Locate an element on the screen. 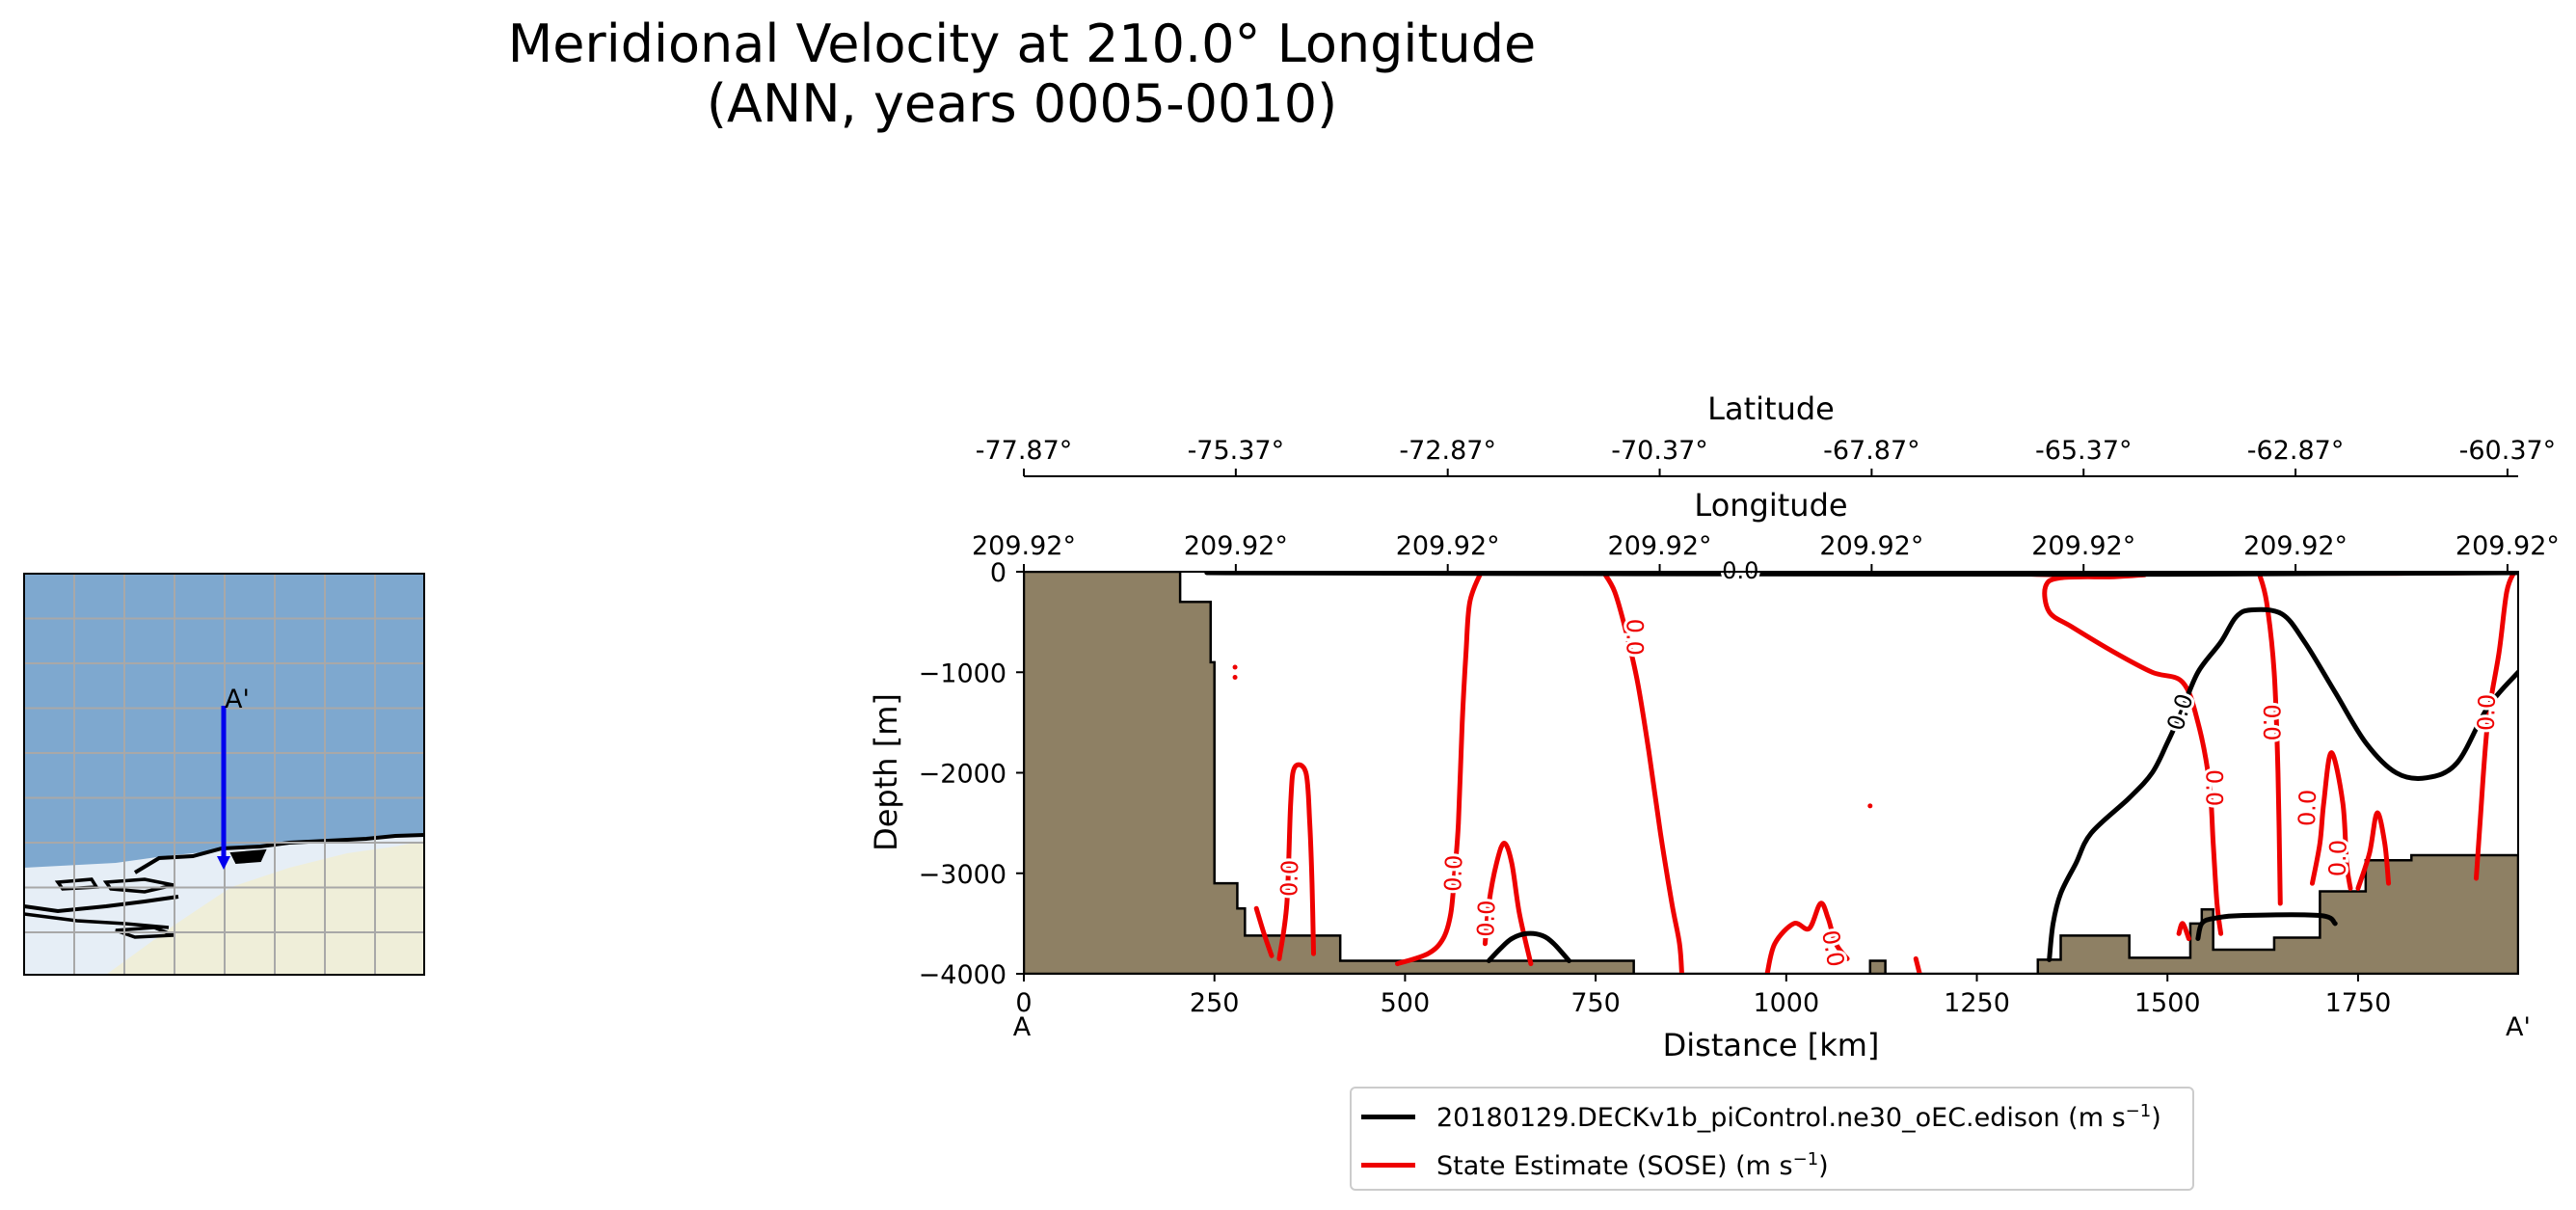  x-tick-label: 1250 is located at coordinates (1977, 1003).